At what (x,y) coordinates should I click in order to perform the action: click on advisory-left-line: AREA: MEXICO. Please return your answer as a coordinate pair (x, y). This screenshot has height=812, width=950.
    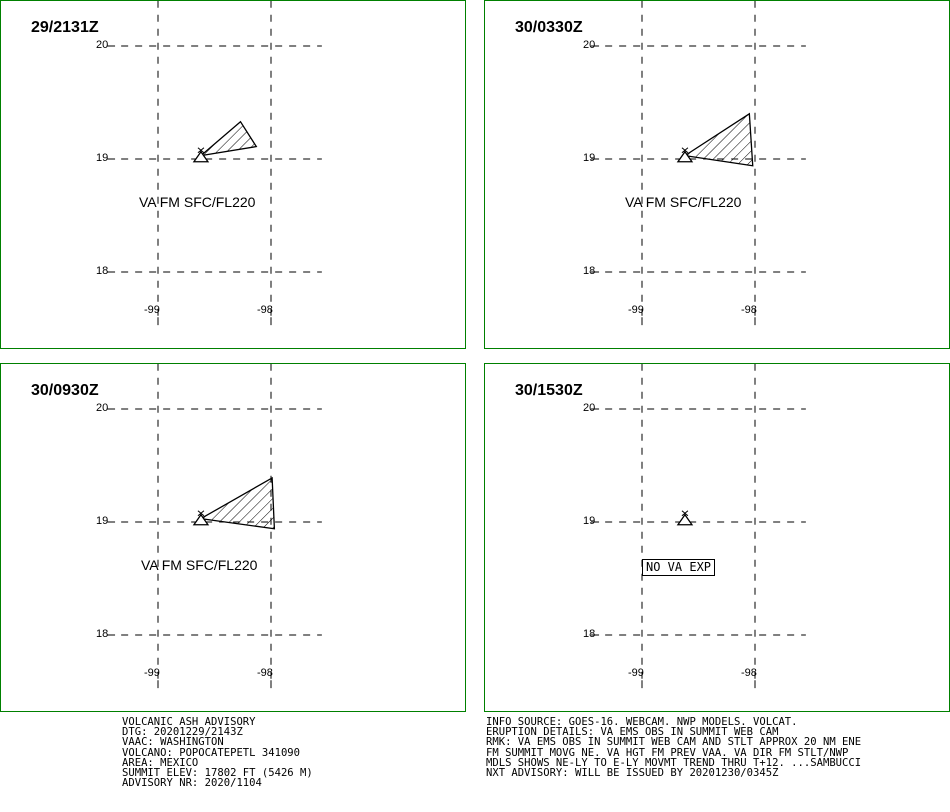
    Looking at the image, I should click on (160, 762).